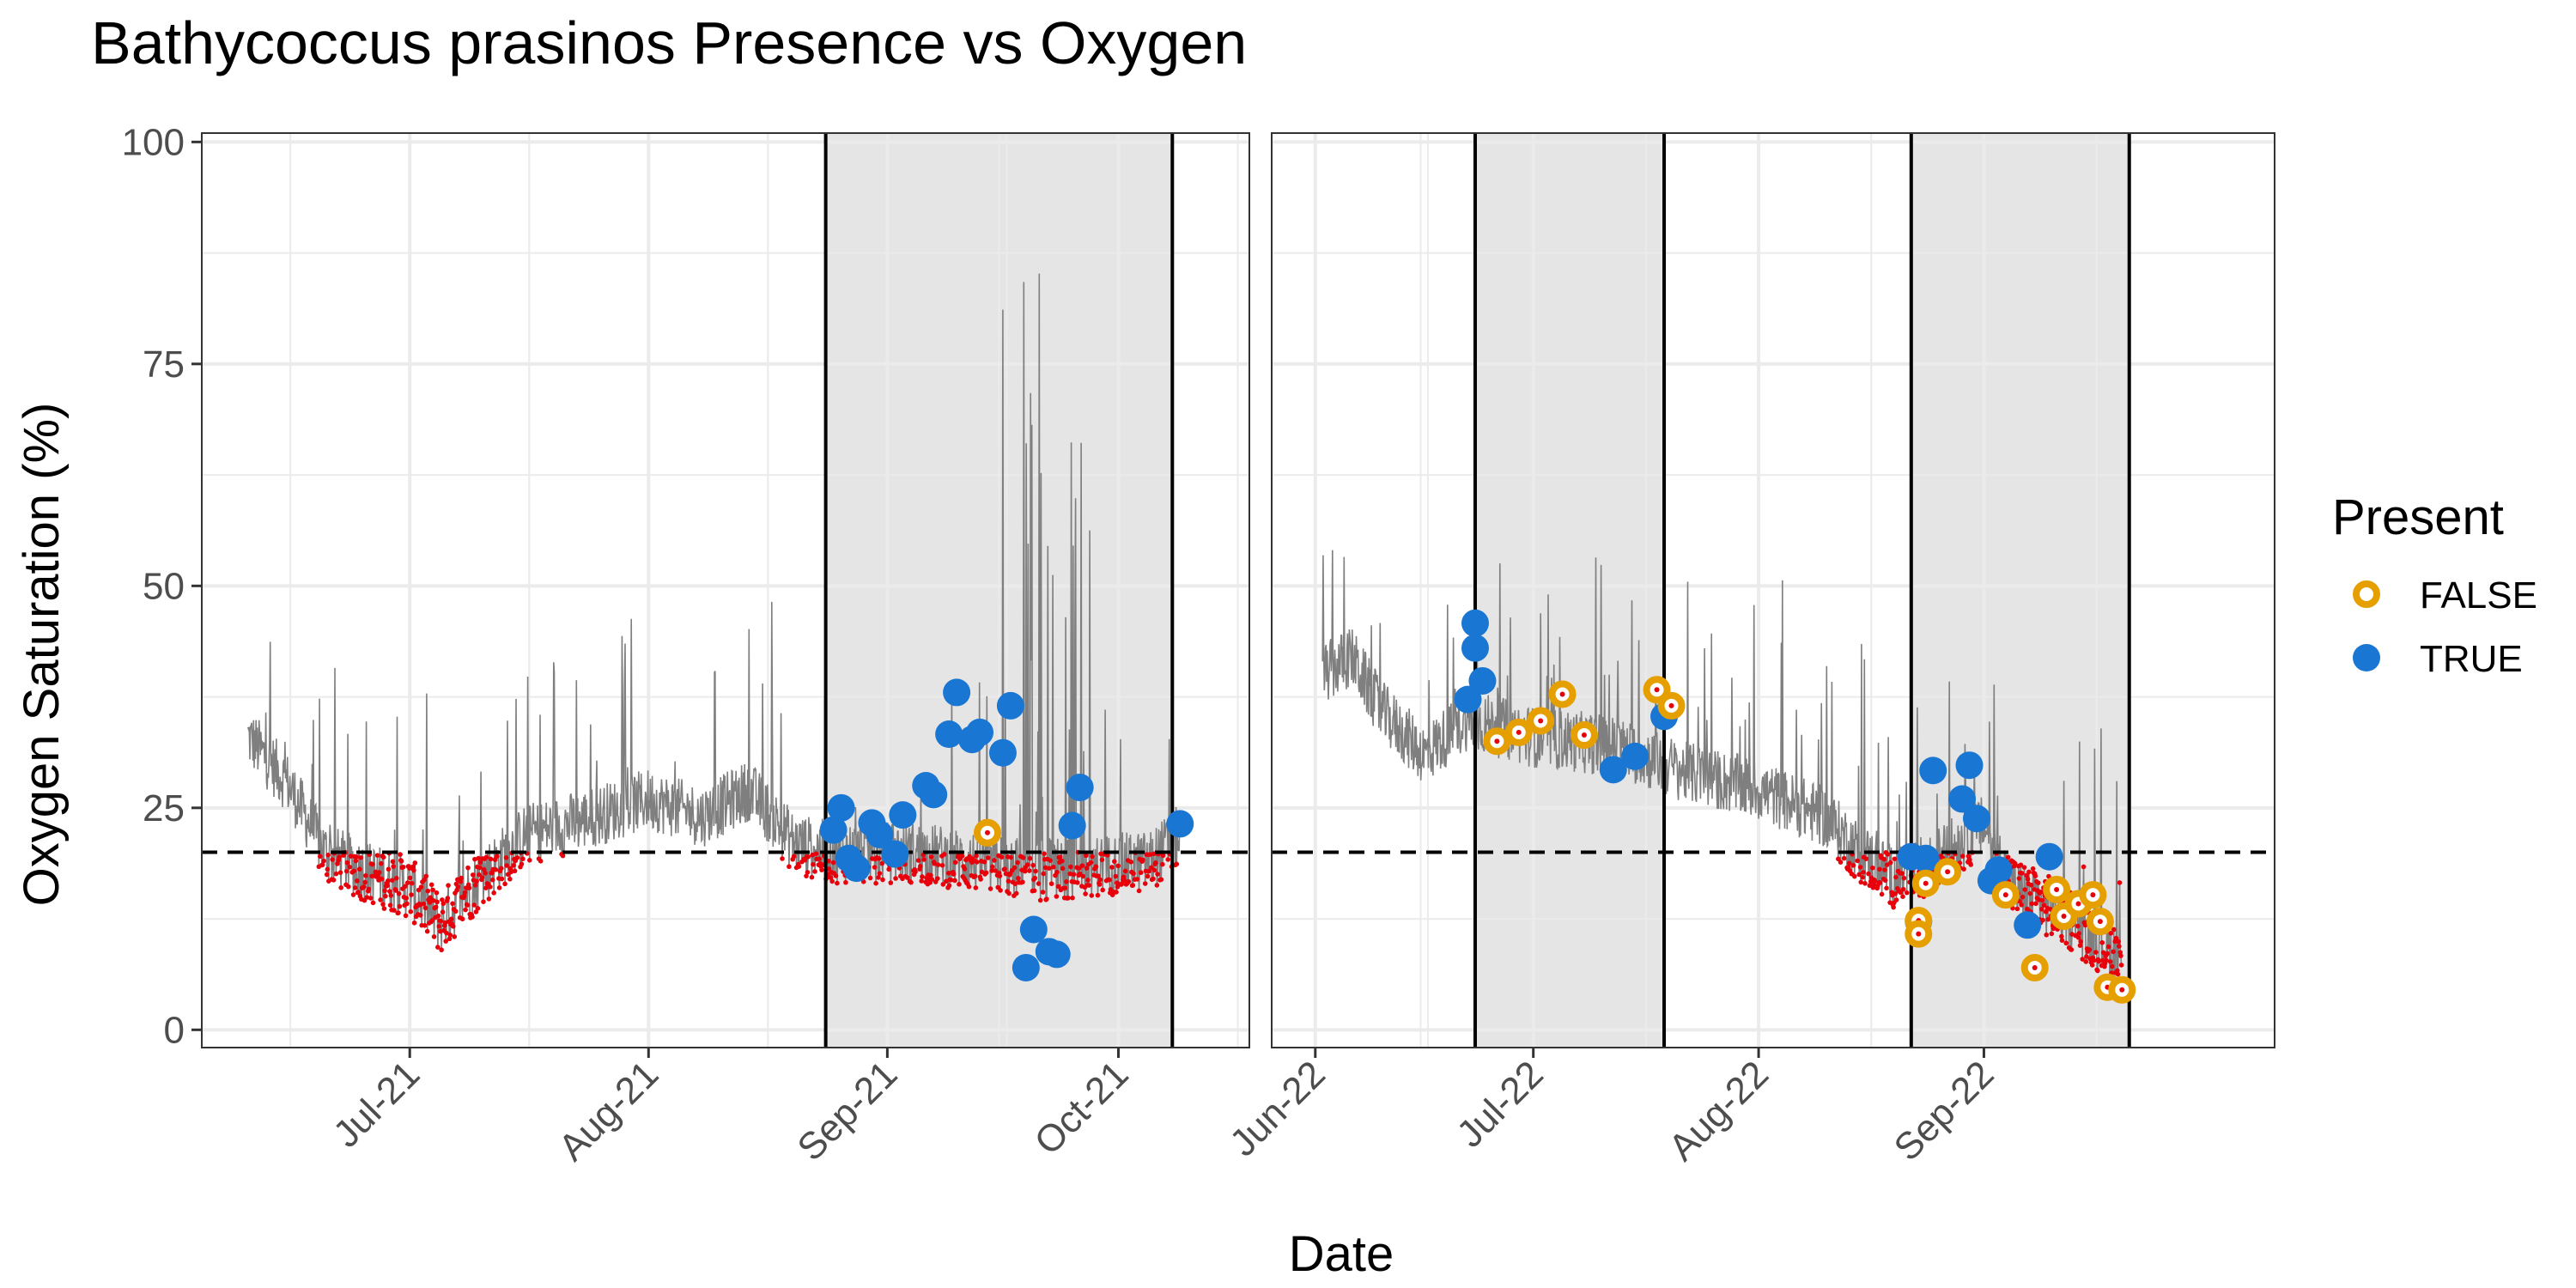  Describe the element at coordinates (2434, 585) in the screenshot. I see `legend: Present FALSE TRUE` at that location.